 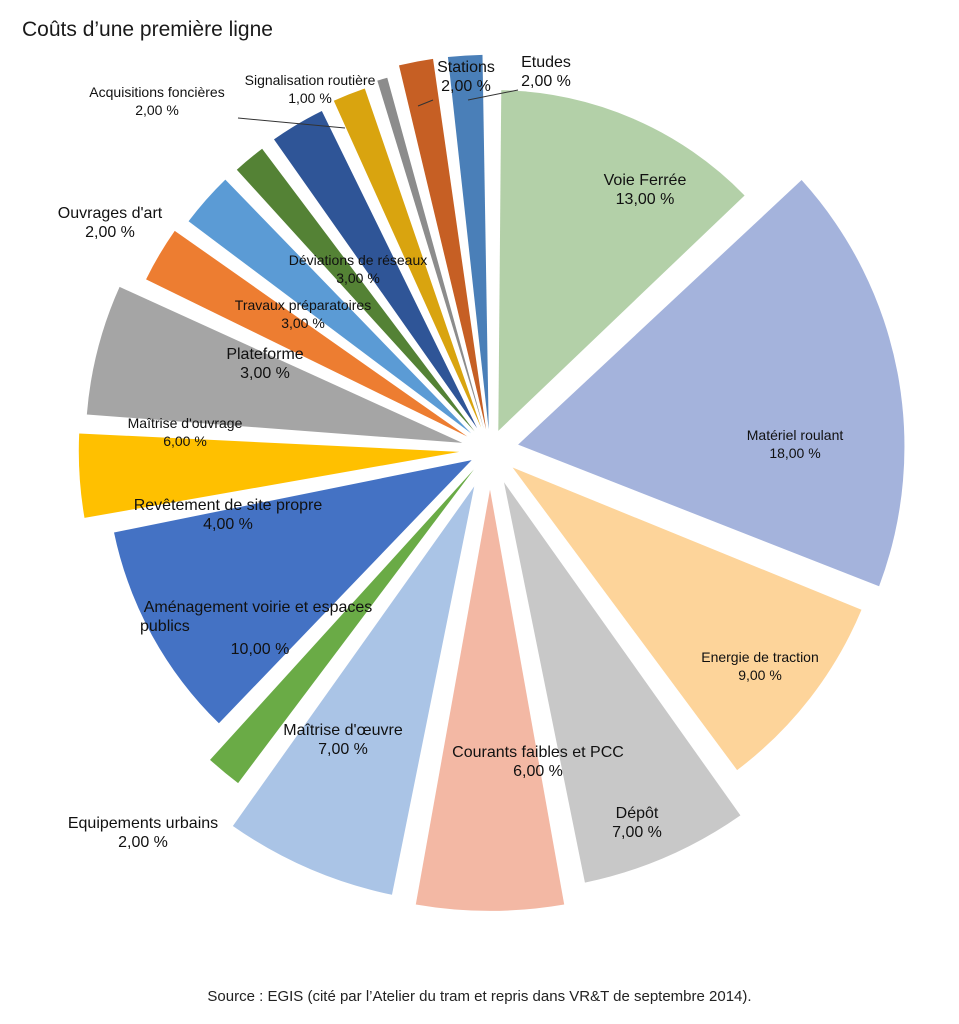 What do you see at coordinates (258, 607) in the screenshot?
I see `label-name: Aménagement voirie et espaces` at bounding box center [258, 607].